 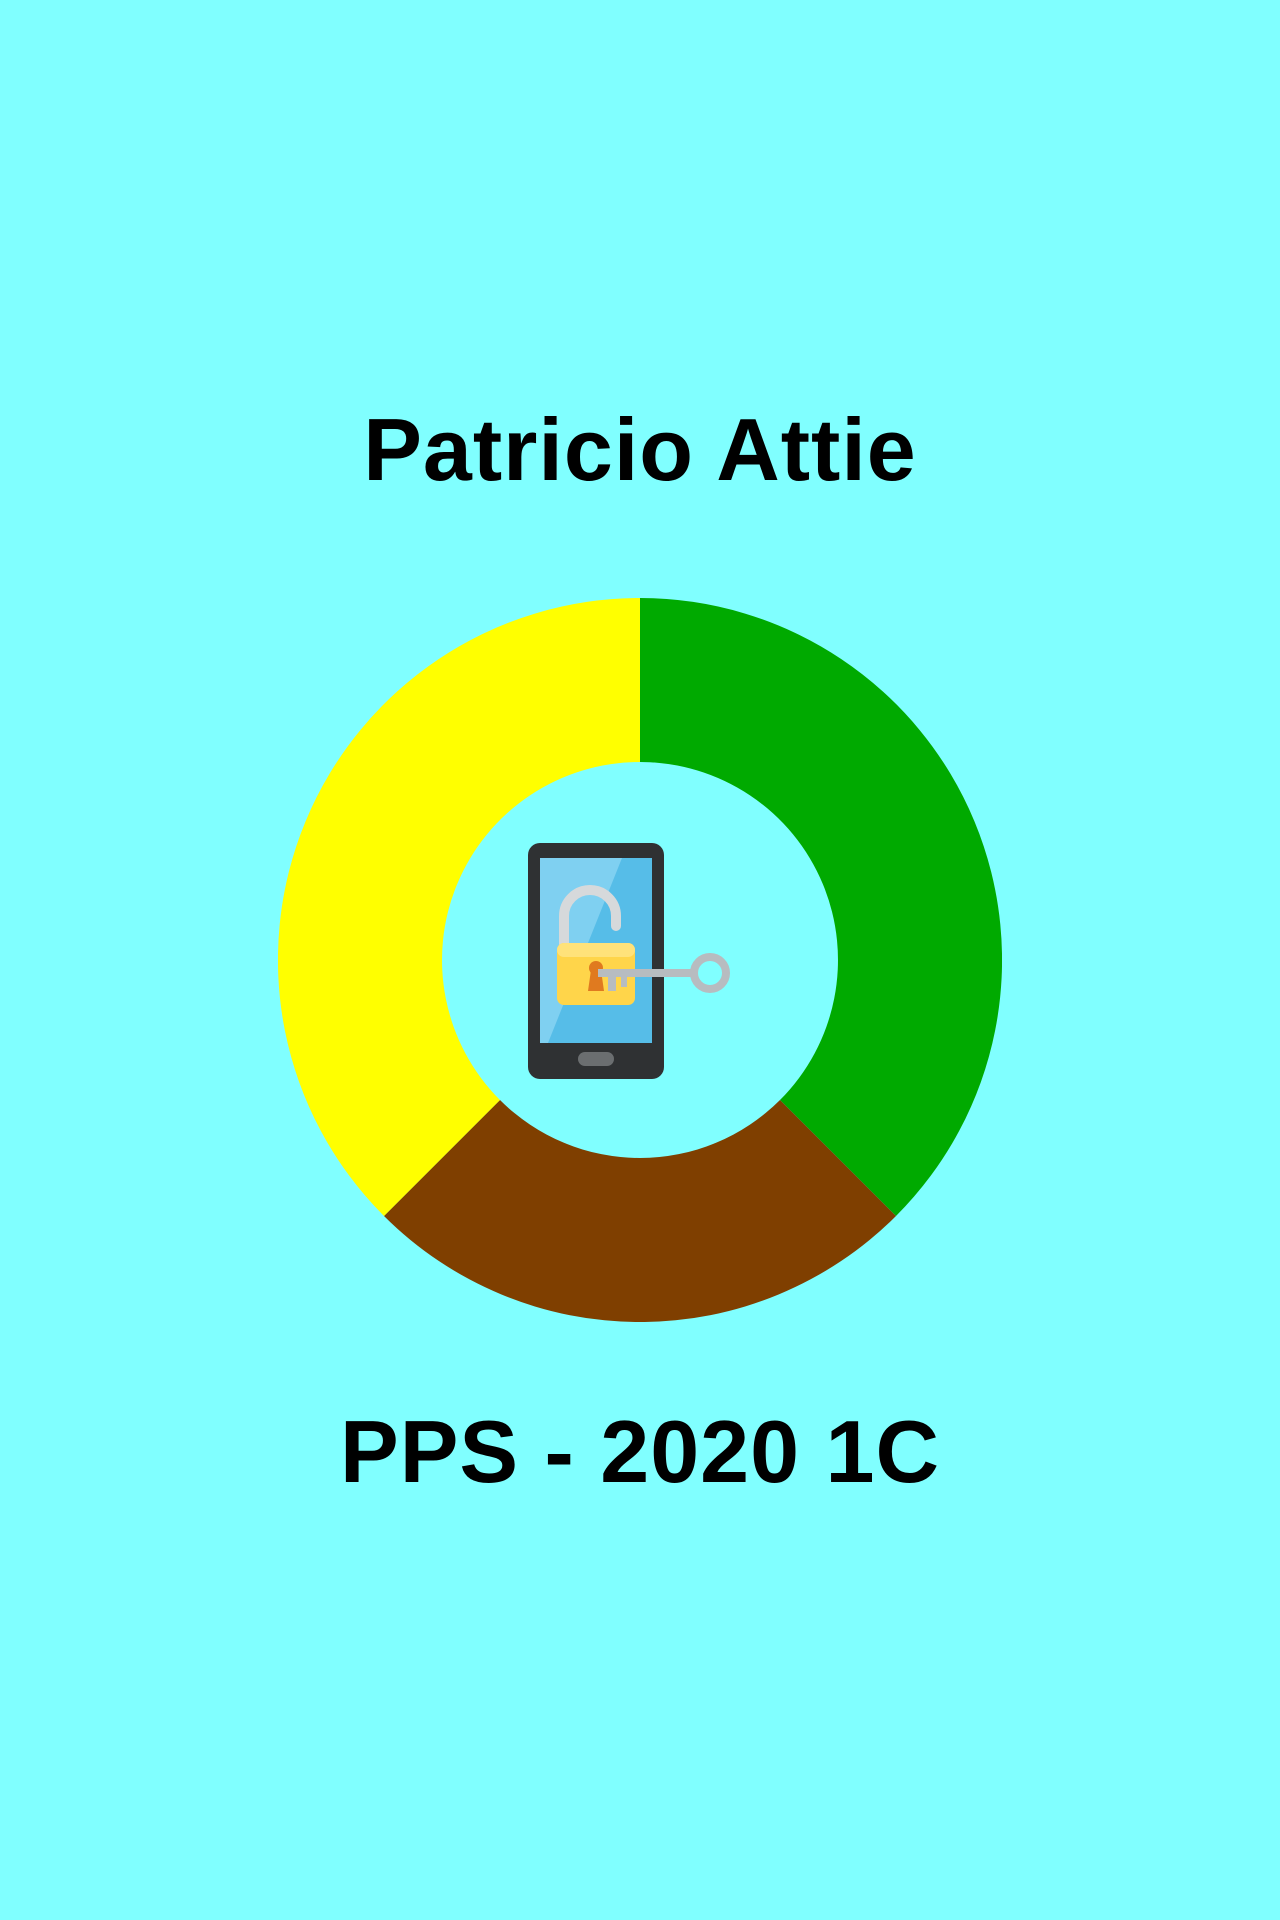 I want to click on ring-segment-right, so click(x=821, y=907).